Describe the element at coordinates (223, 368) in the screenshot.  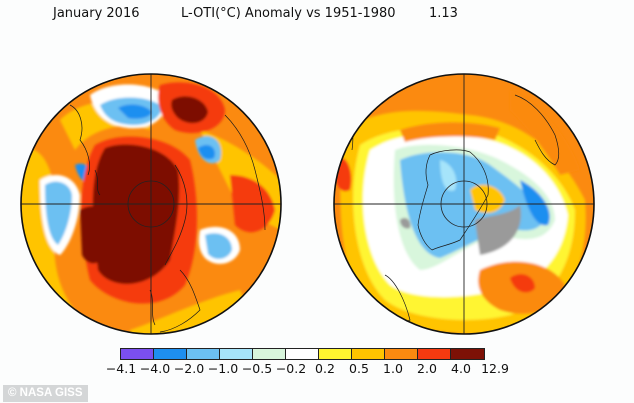
I see `colorbar-tick-label: −1.0` at that location.